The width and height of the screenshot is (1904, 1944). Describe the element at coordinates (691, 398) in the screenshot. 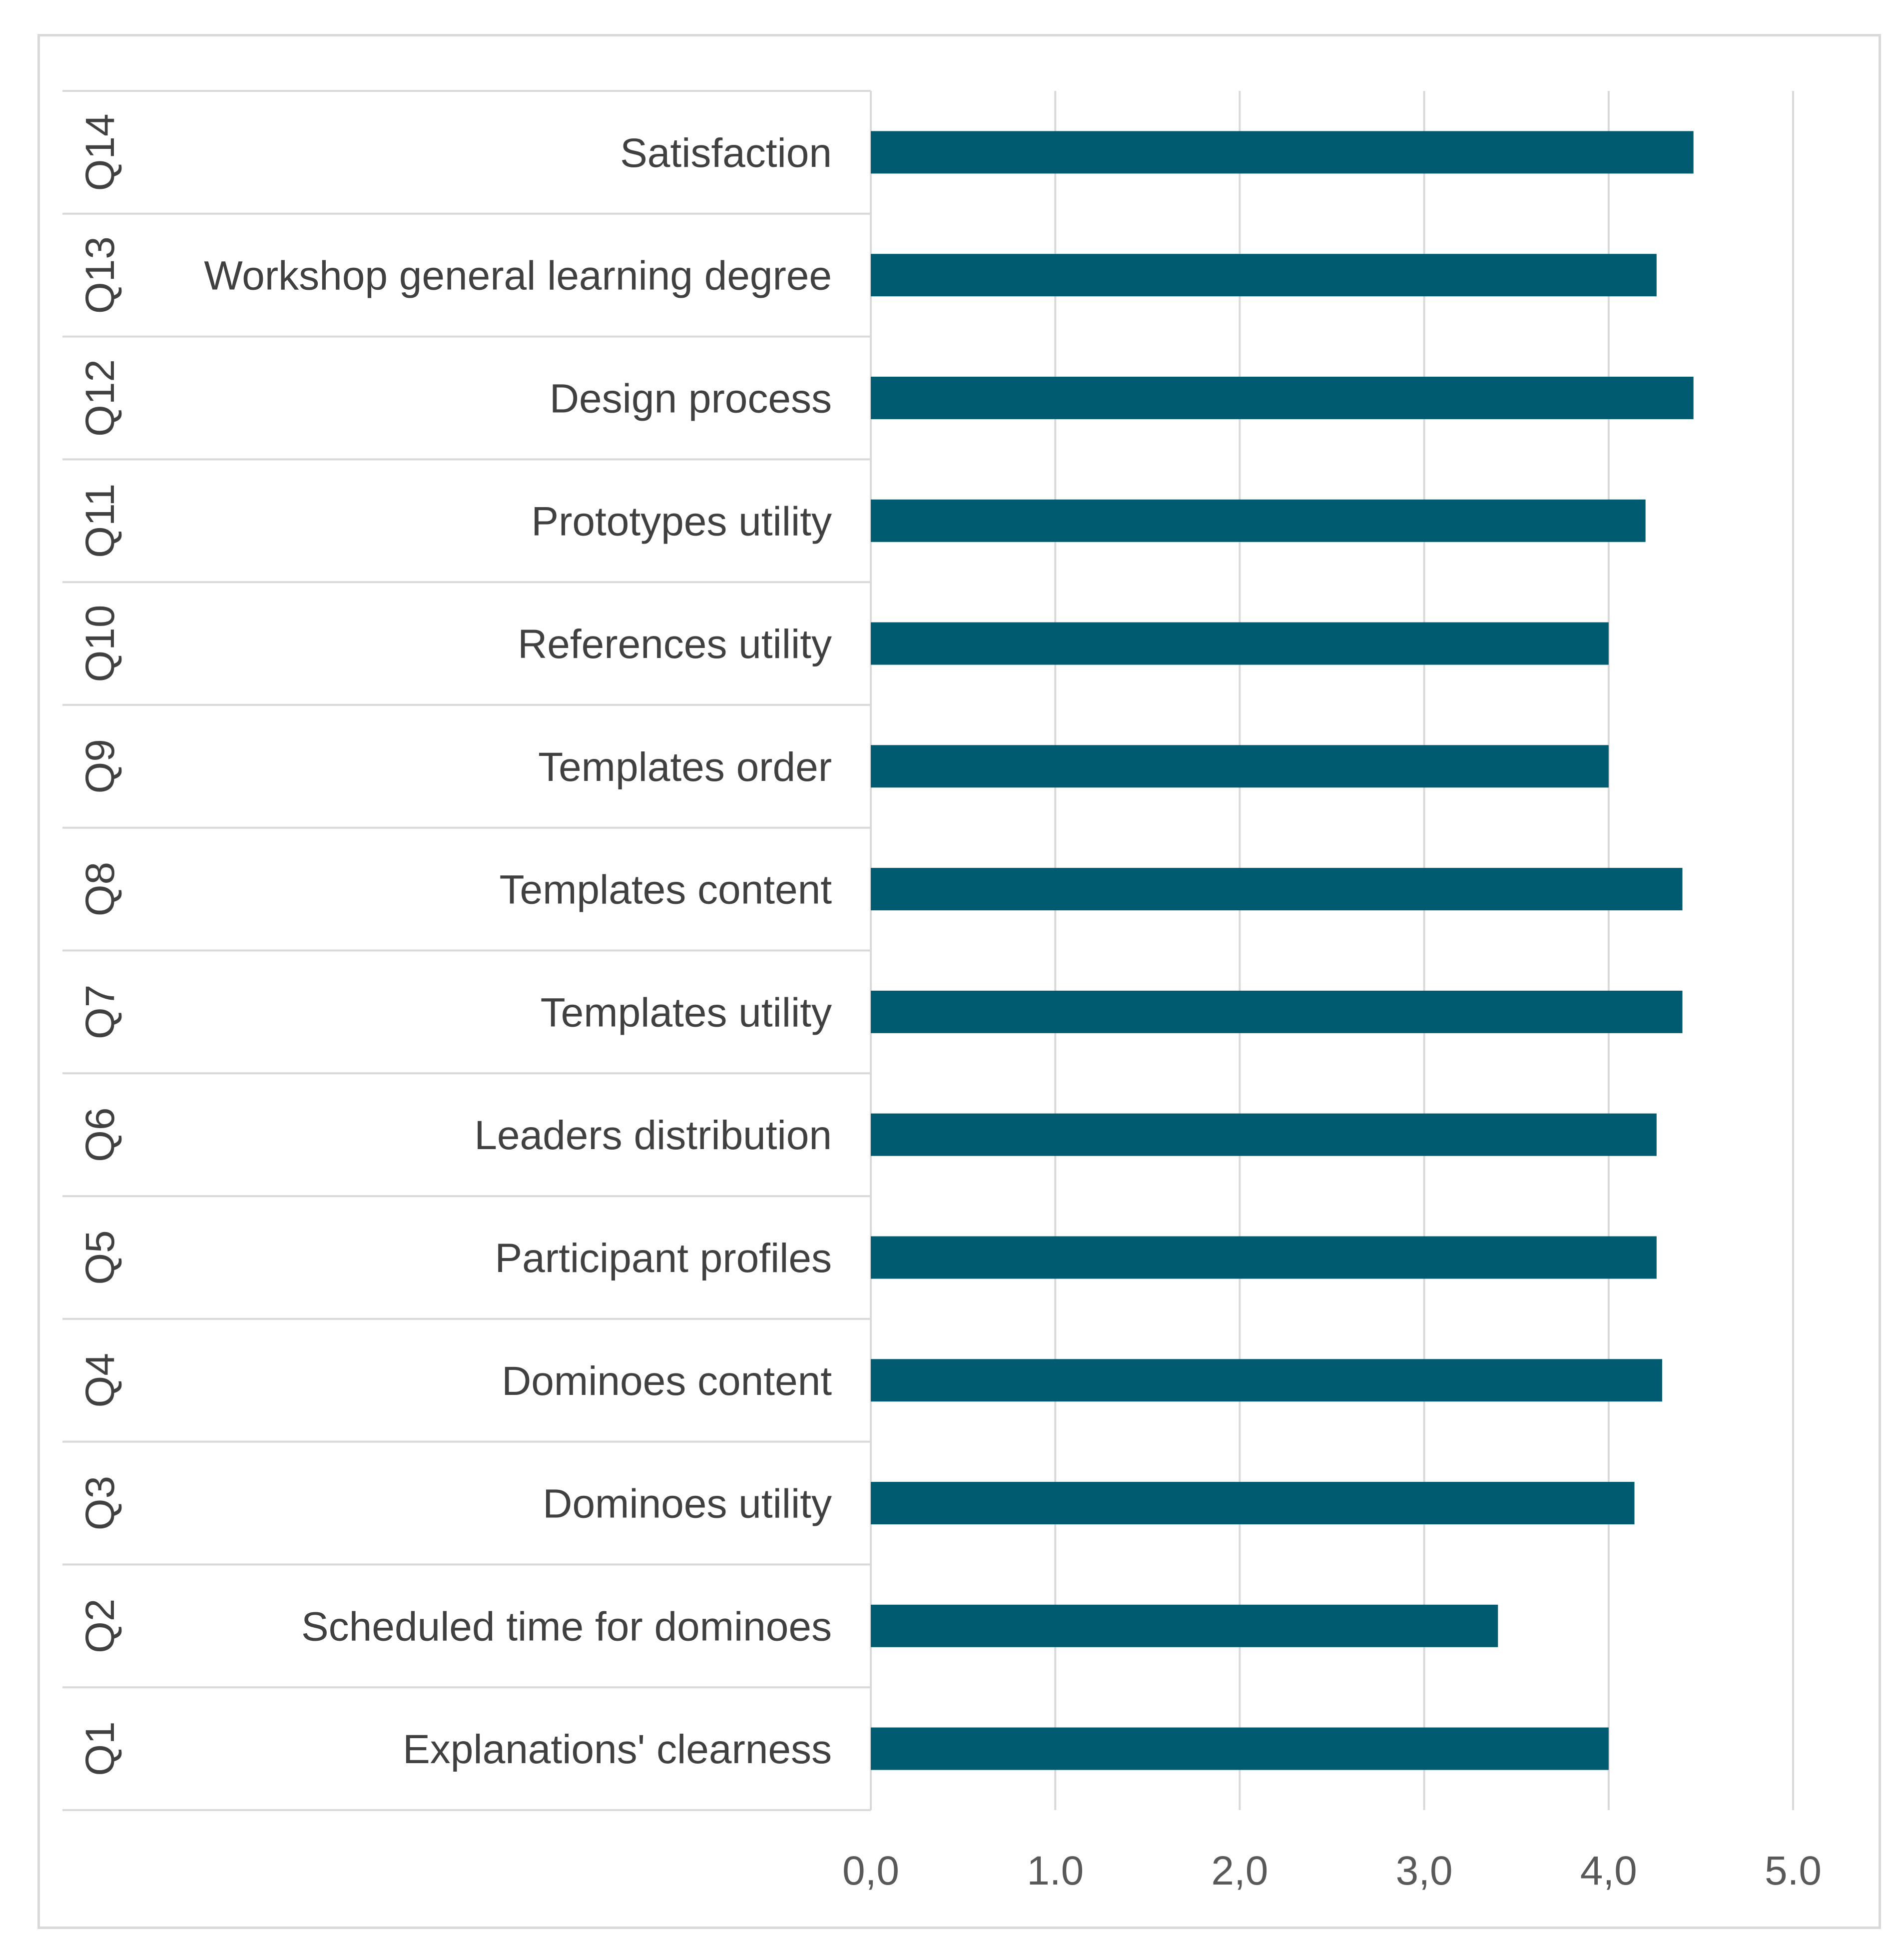

I see `category-label: Design process` at that location.